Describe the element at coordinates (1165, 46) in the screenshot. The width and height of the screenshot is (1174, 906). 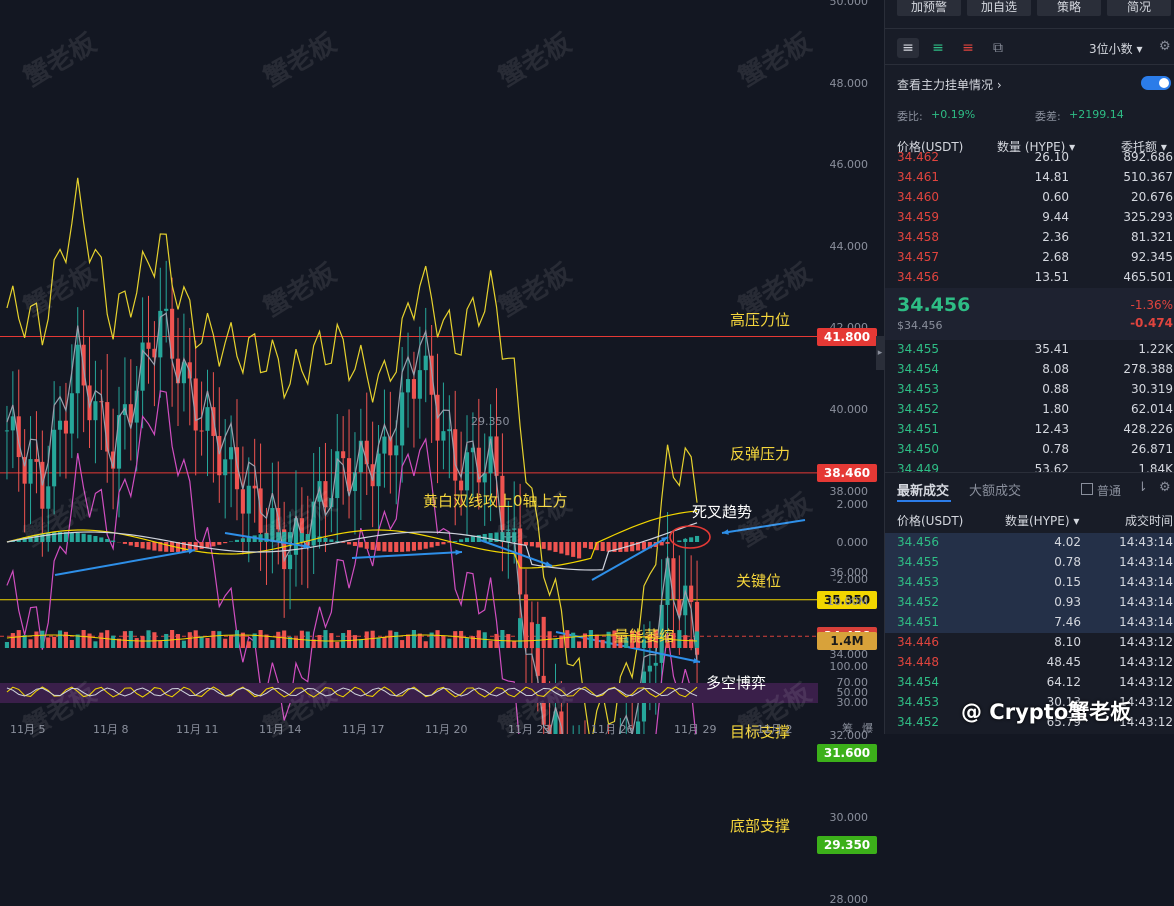
I see `settings-gear-icon: ⚙` at that location.